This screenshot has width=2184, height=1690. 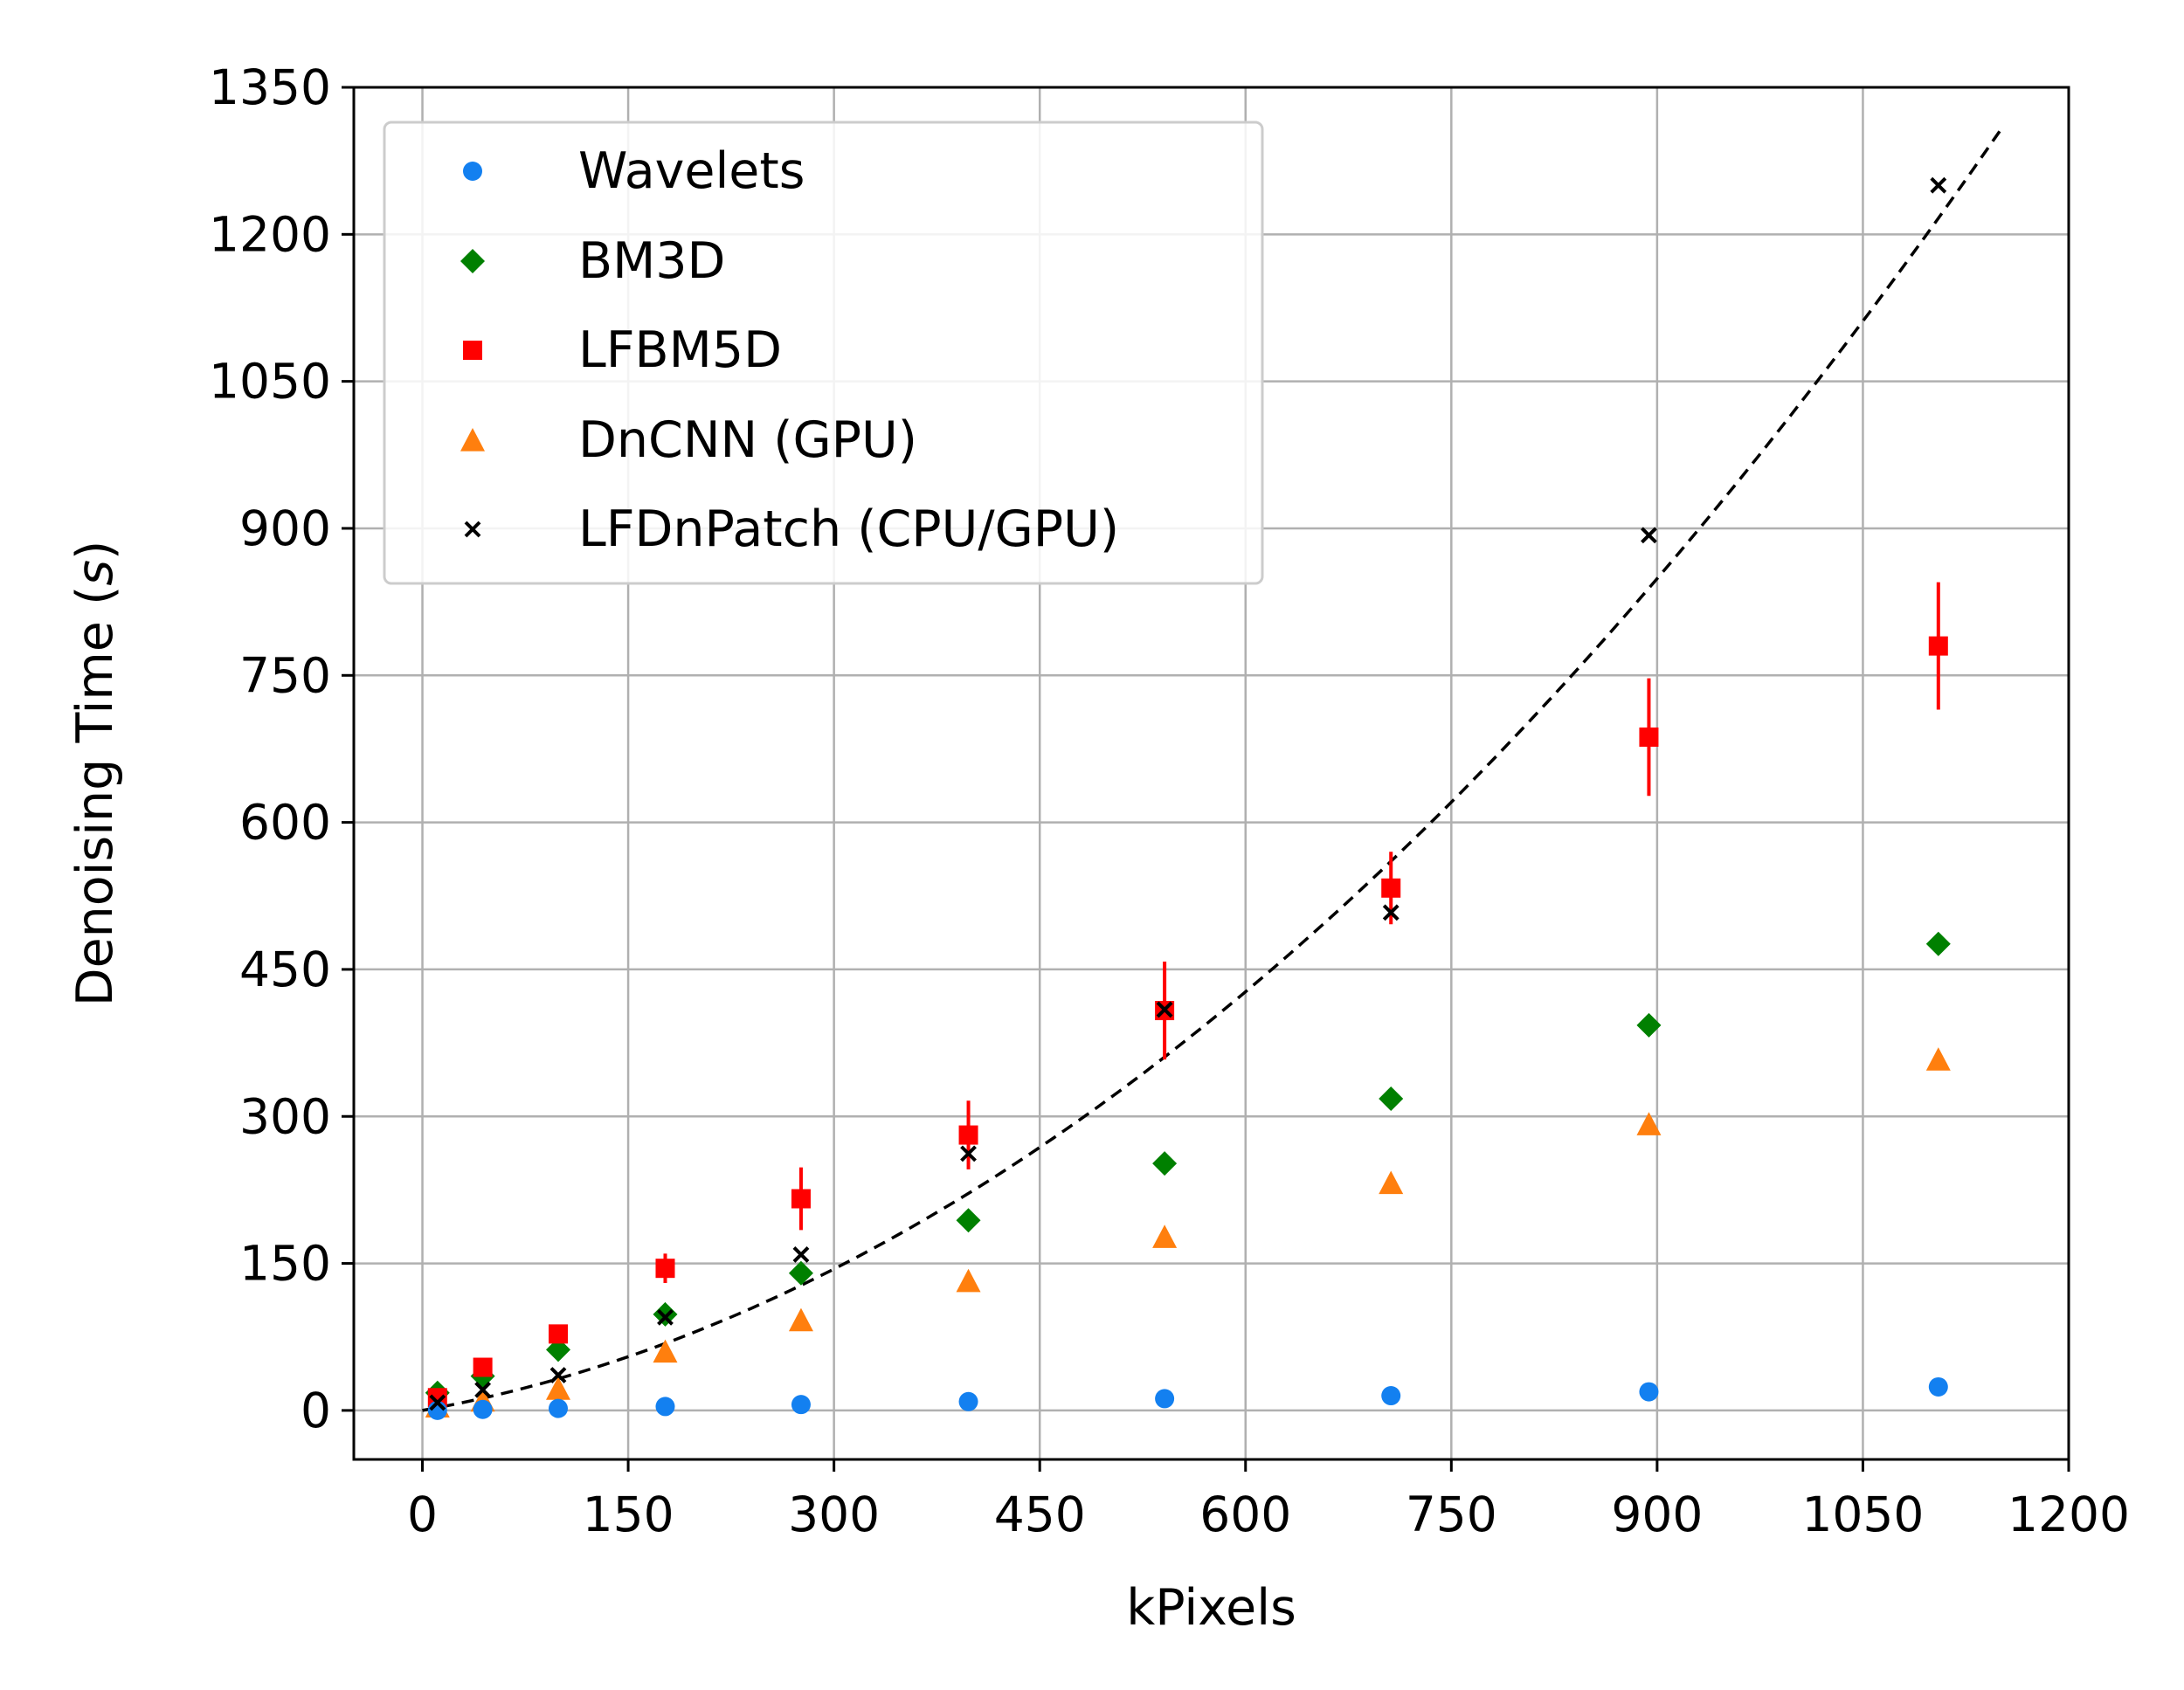 I want to click on y-tick-label: 300, so click(x=285, y=1116).